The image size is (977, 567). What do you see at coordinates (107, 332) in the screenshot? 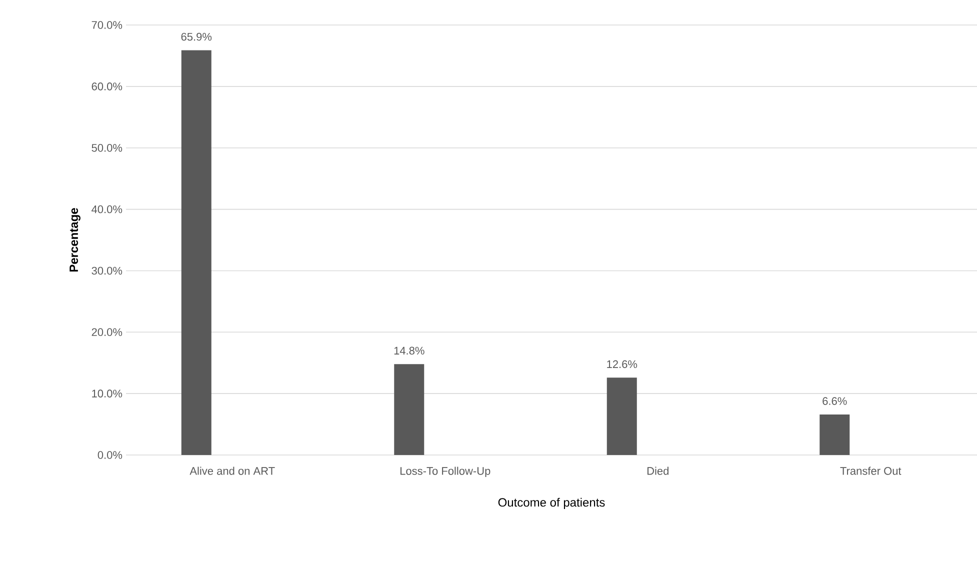
I see `y-tick-label: 20.0%` at bounding box center [107, 332].